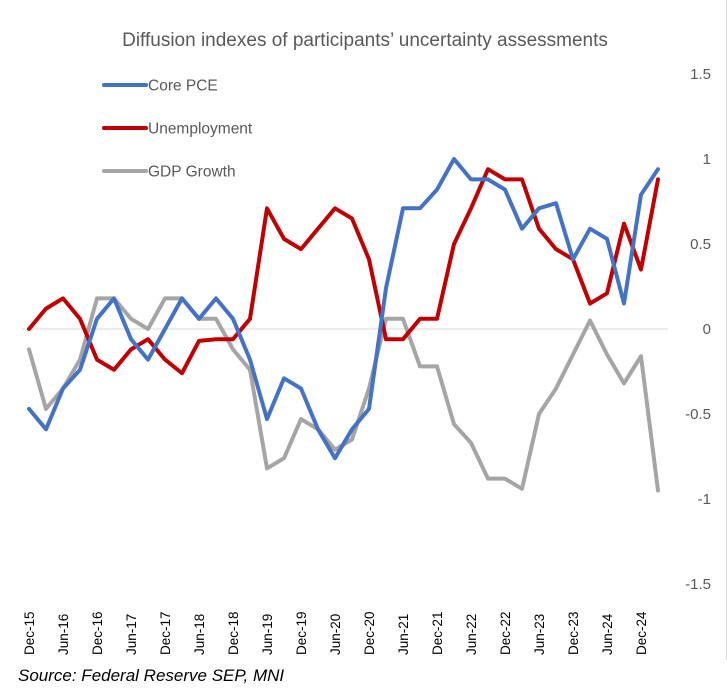 Image resolution: width=727 pixels, height=692 pixels. I want to click on y-tick-label: -0.5, so click(698, 414).